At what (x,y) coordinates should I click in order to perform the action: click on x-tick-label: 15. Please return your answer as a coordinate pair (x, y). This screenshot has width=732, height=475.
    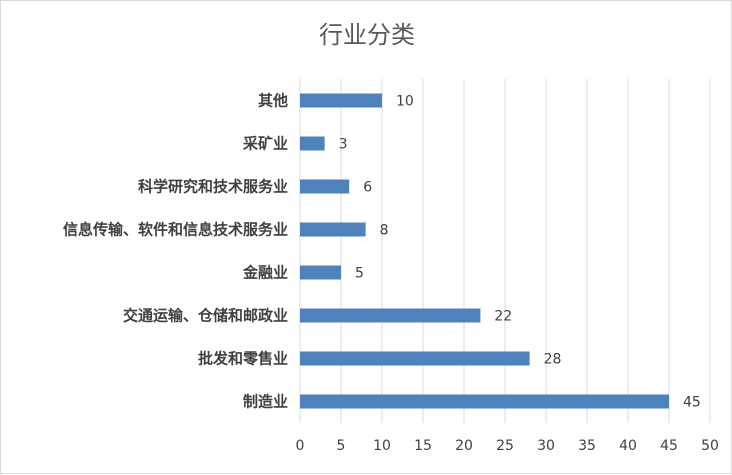
    Looking at the image, I should click on (423, 446).